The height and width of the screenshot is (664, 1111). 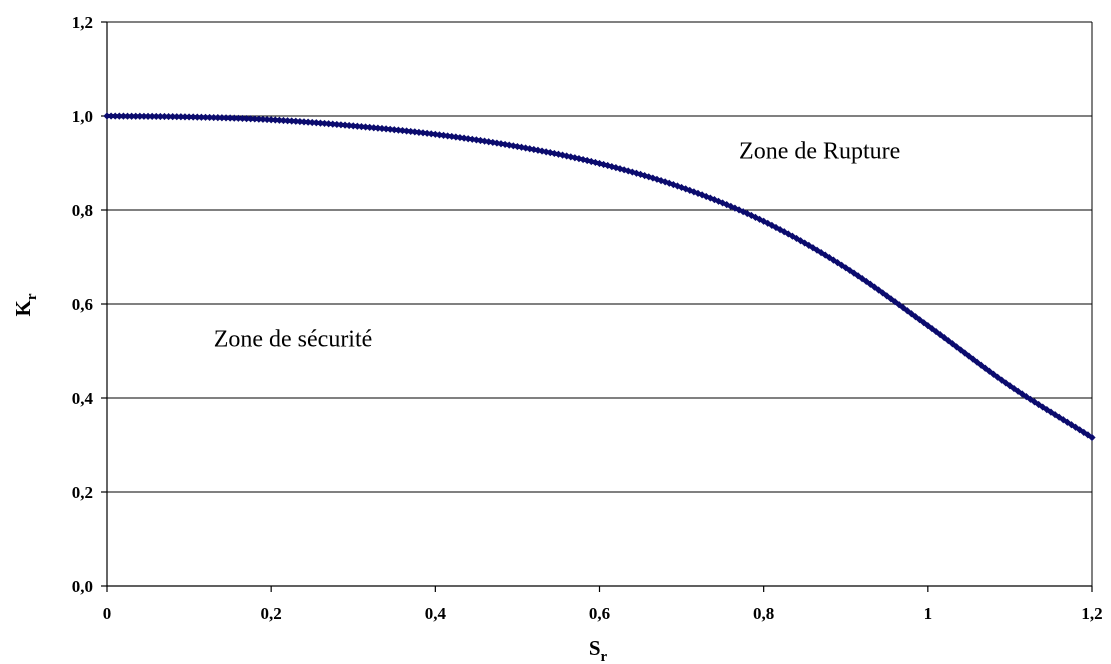 What do you see at coordinates (82, 22) in the screenshot?
I see `y-tick-label: 1,2` at bounding box center [82, 22].